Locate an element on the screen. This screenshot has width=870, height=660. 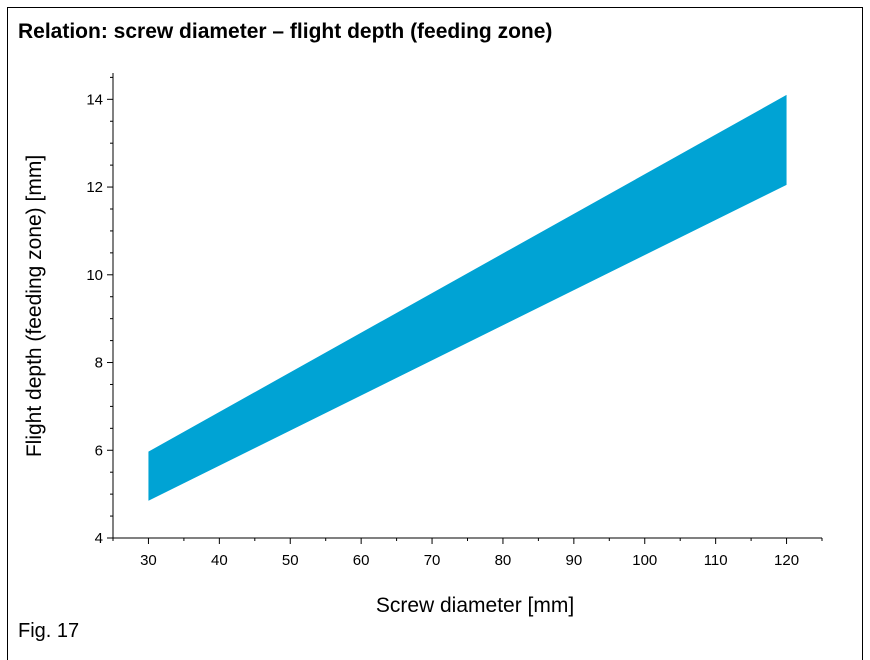
x-tick-label-90: 90 is located at coordinates (574, 560).